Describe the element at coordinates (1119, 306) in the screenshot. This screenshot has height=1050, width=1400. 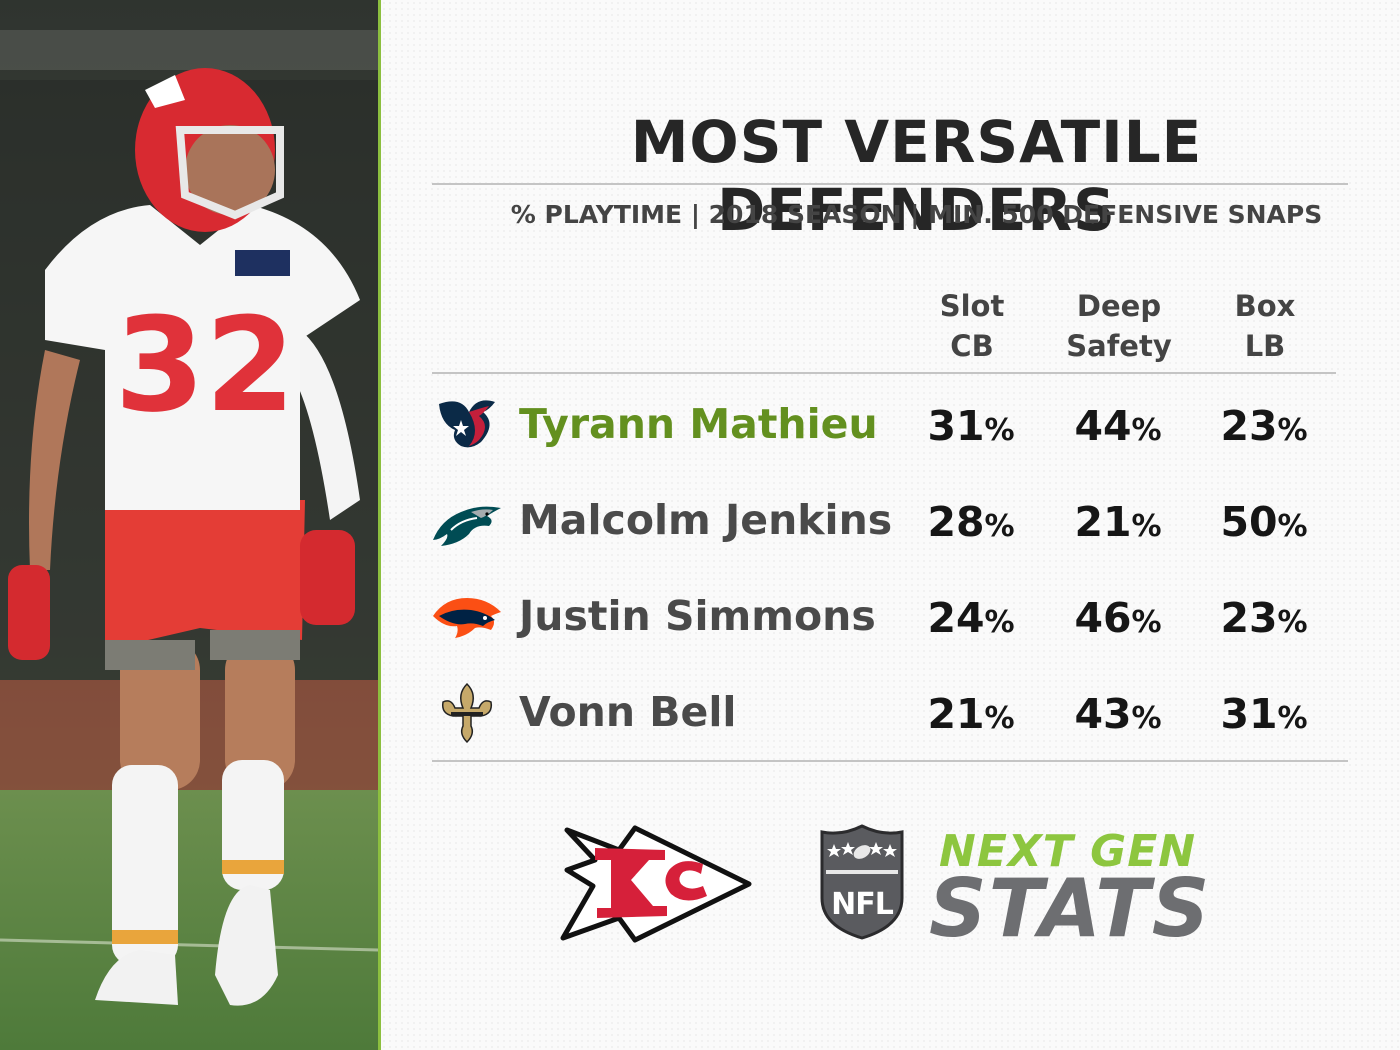
I see `column-header-line: Deep` at that location.